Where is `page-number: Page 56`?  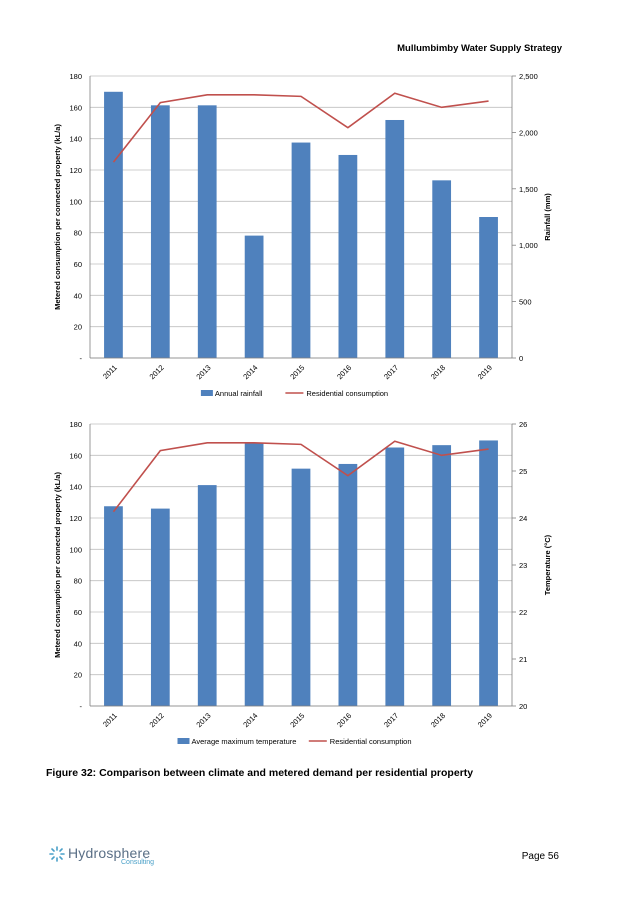
page-number: Page 56 is located at coordinates (540, 856).